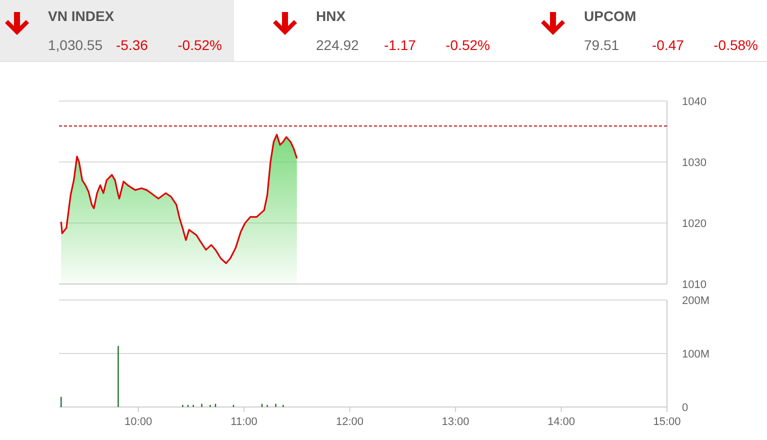 The width and height of the screenshot is (767, 440). Describe the element at coordinates (400, 45) in the screenshot. I see `text: -1.17` at that location.